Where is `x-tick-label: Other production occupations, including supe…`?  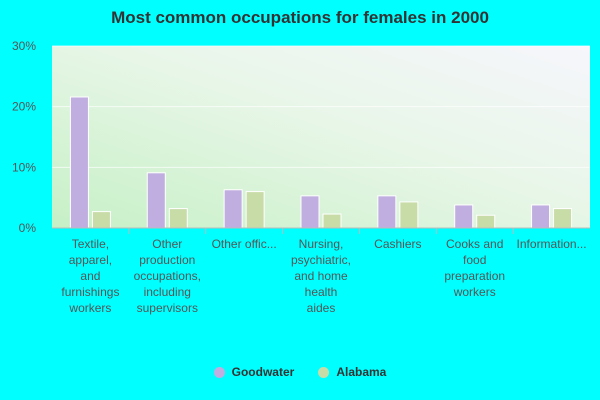 x-tick-label: Other production occupations, including supe… is located at coordinates (167, 276).